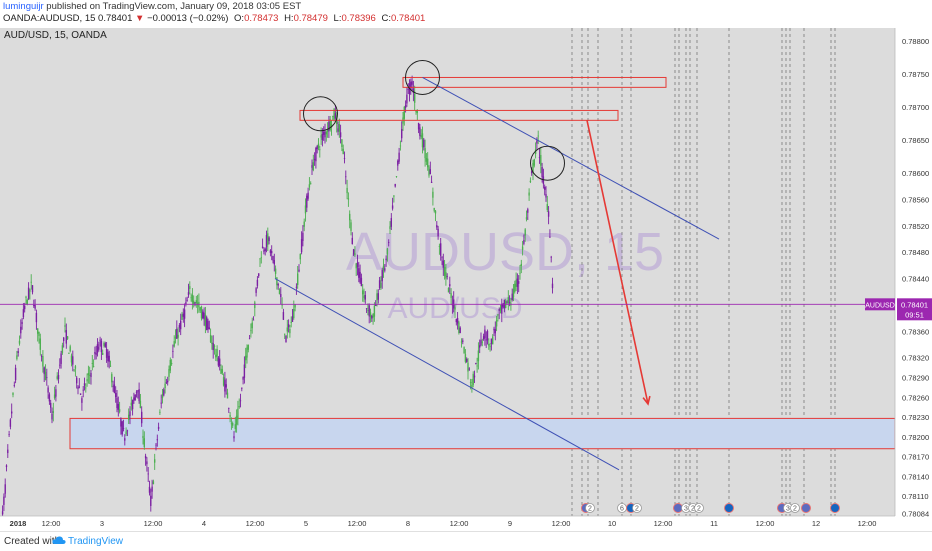 Image resolution: width=932 pixels, height=551 pixels. Describe the element at coordinates (788, 509) in the screenshot. I see `event-badge-count: 3` at that location.